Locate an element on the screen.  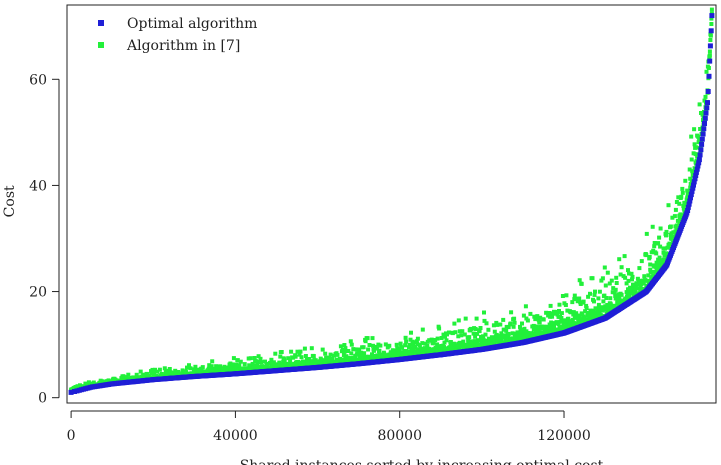
y-tick-label: 0 is located at coordinates (42, 399).